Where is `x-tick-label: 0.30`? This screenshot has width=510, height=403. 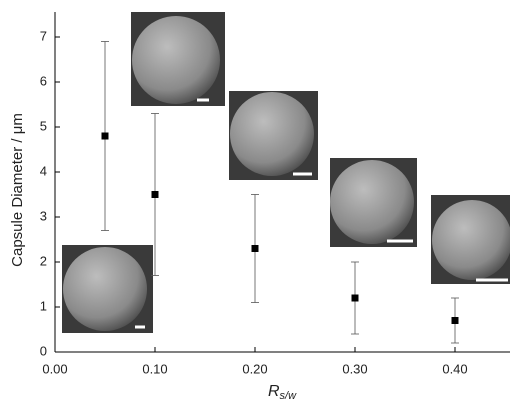 x-tick-label: 0.30 is located at coordinates (354, 368).